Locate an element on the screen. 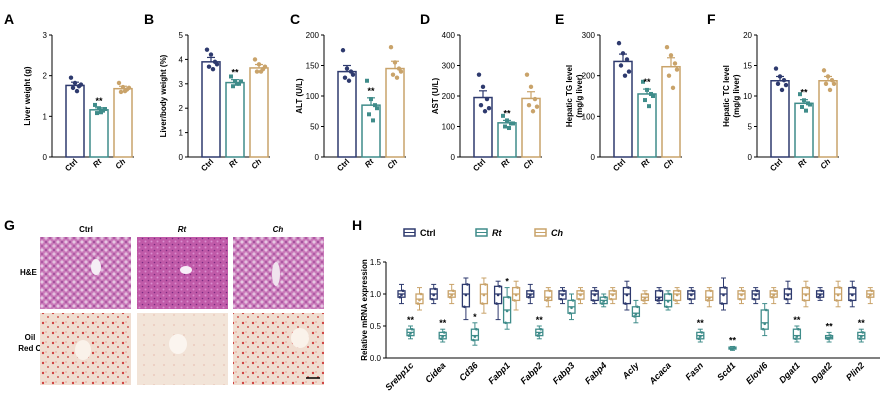 The height and width of the screenshot is (402, 884). y-tick-label: 4 is located at coordinates (181, 59).